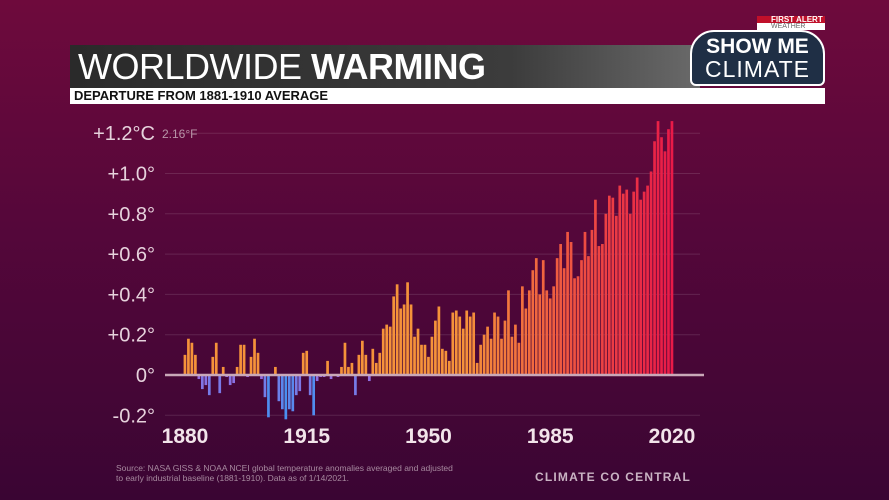  What do you see at coordinates (554, 330) in the screenshot?
I see `bar-1986` at bounding box center [554, 330].